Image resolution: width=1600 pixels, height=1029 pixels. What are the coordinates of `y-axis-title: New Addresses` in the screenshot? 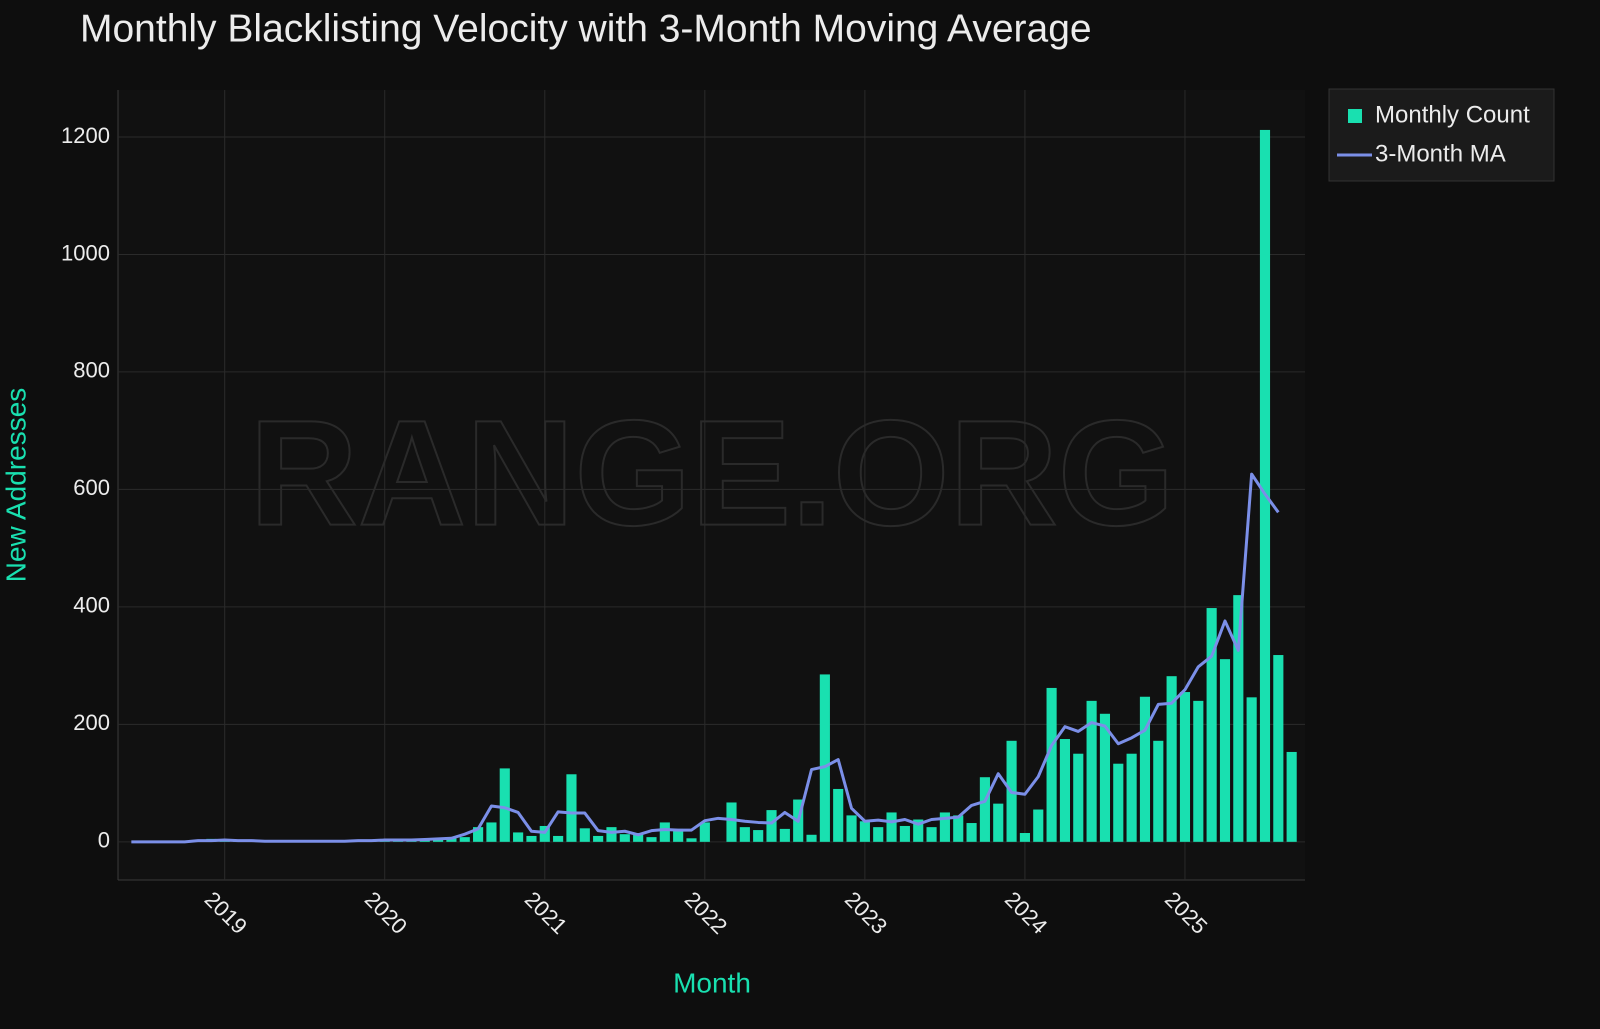 It's located at (15, 485).